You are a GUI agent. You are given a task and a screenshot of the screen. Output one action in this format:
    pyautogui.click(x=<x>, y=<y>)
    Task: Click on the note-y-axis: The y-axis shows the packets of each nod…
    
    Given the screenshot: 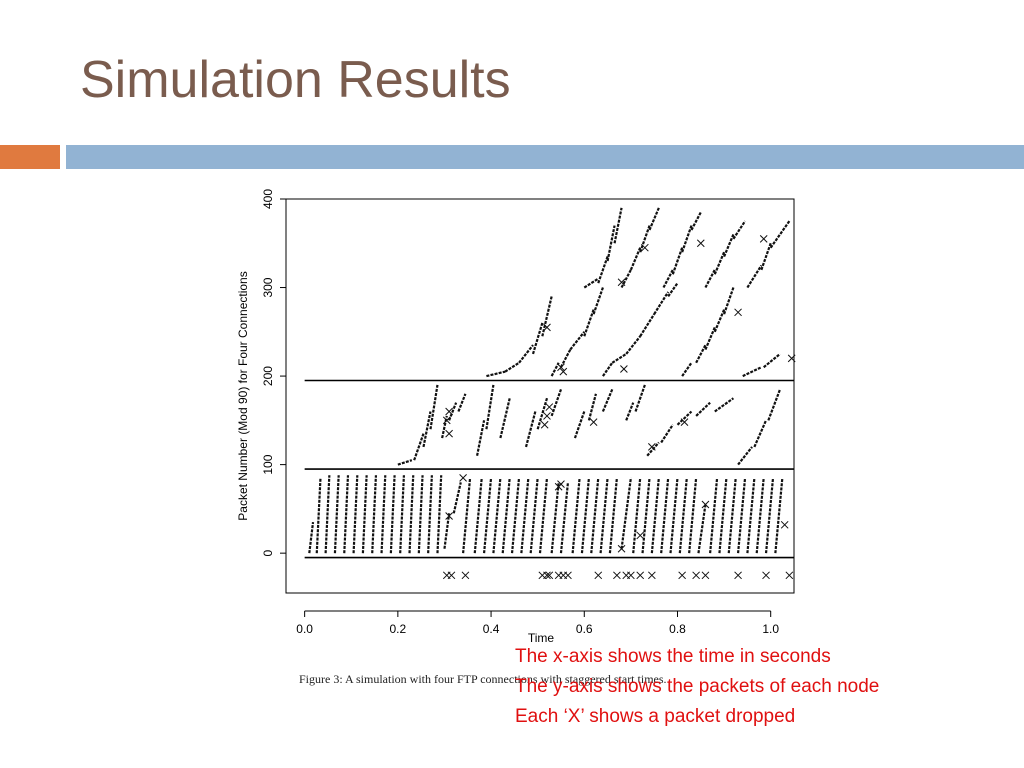 What is the action you would take?
    pyautogui.click(x=697, y=686)
    